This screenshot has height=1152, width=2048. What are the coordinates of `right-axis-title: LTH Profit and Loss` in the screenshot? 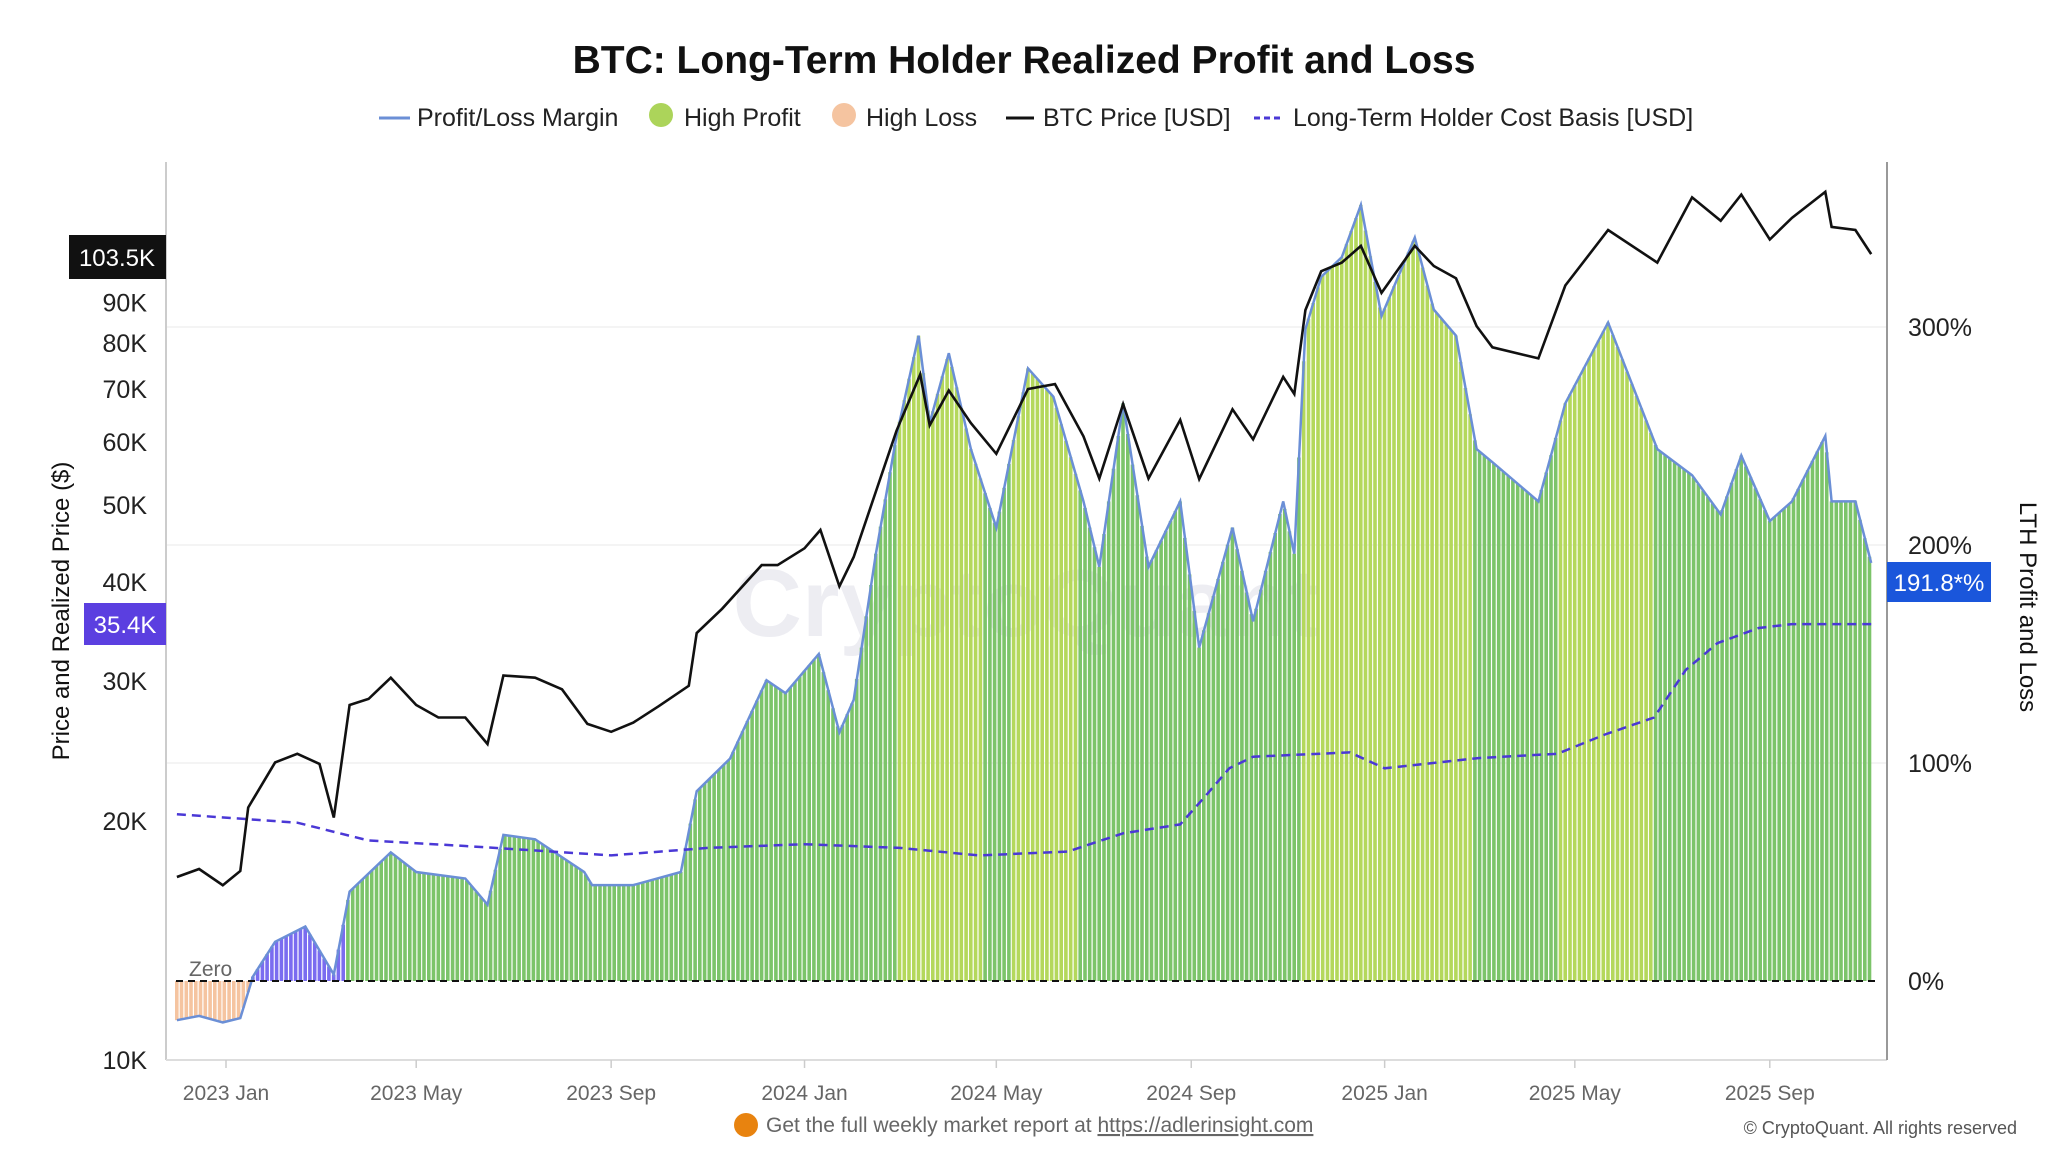 It's located at (2027, 607).